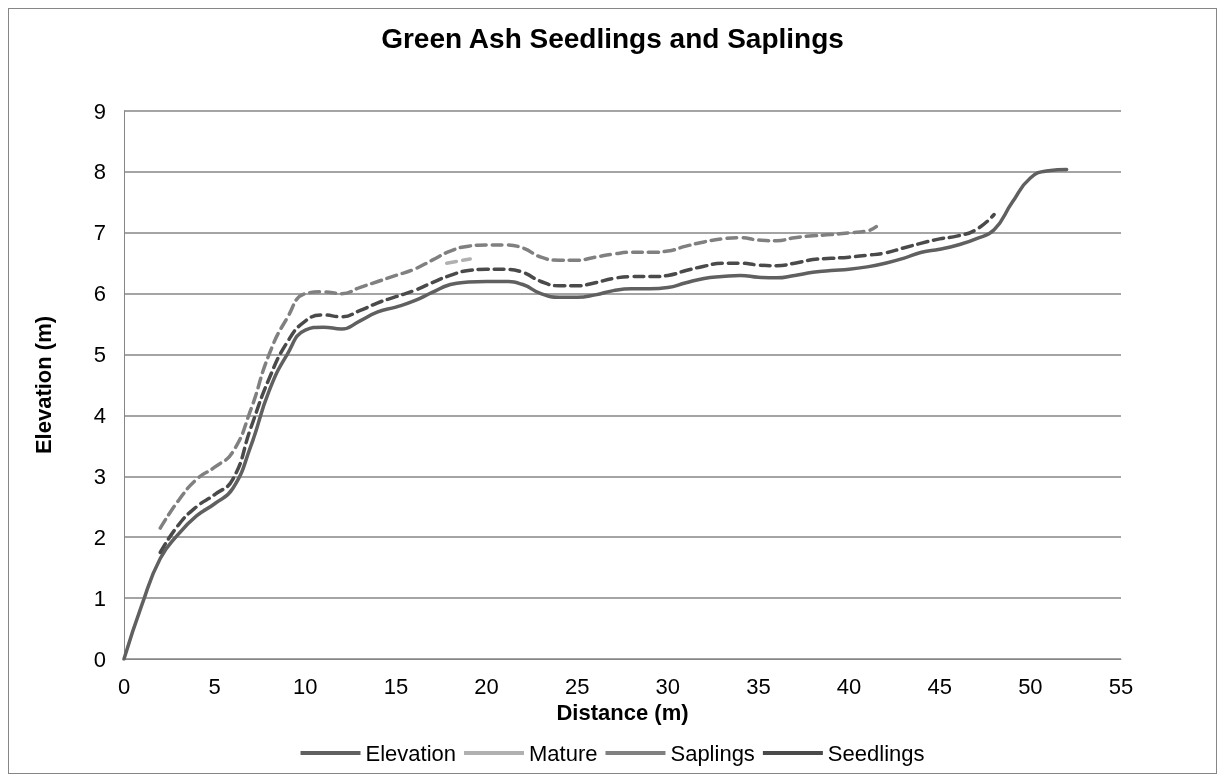  What do you see at coordinates (1121, 686) in the screenshot?
I see `x-tick-label: 55` at bounding box center [1121, 686].